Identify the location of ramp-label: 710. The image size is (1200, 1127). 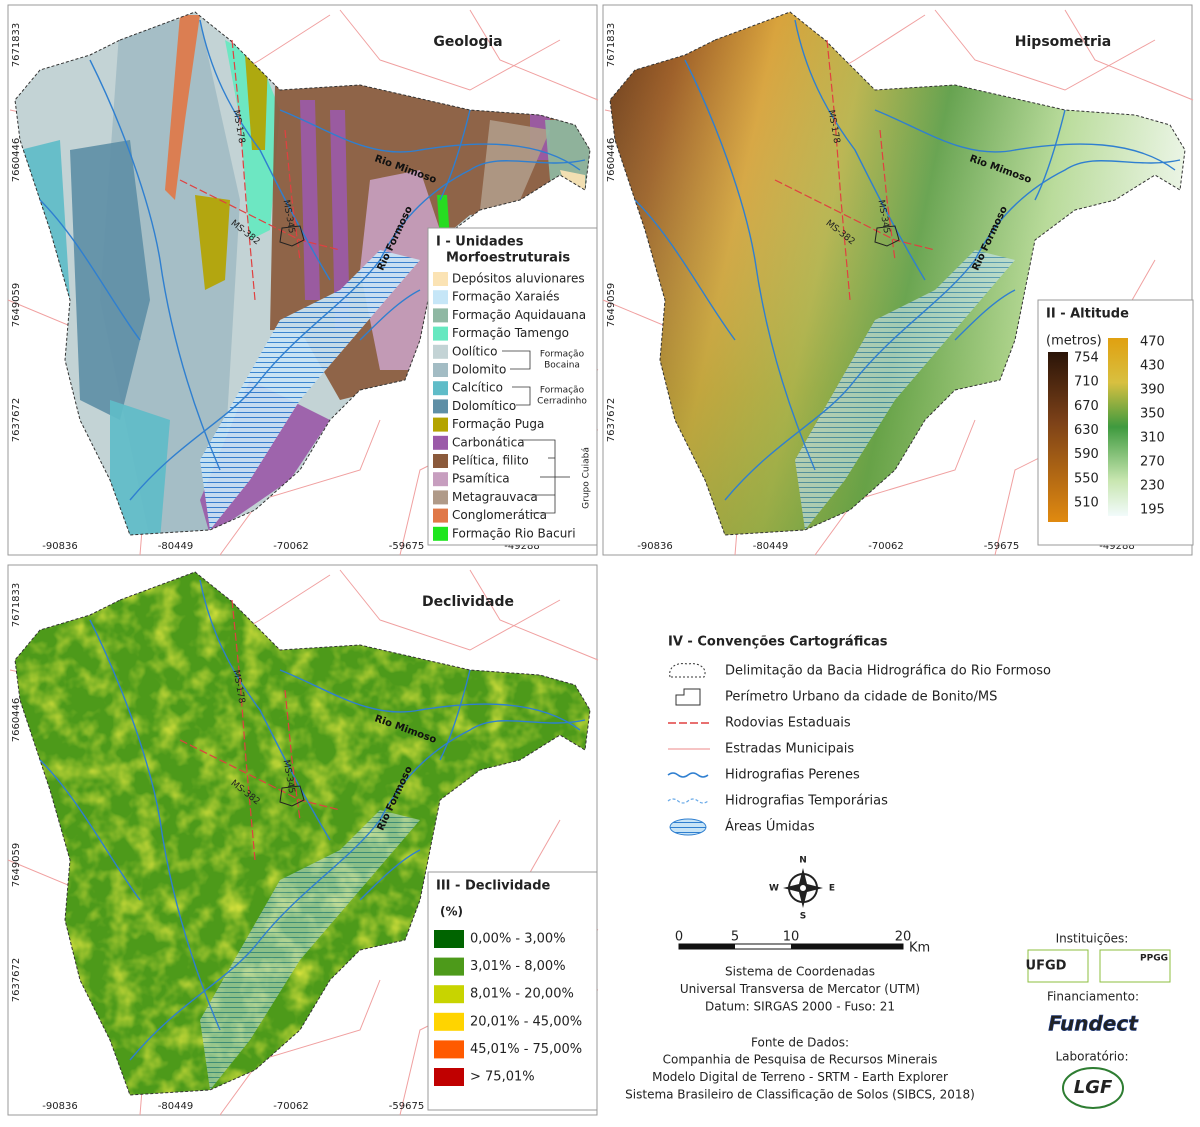
(1086, 382).